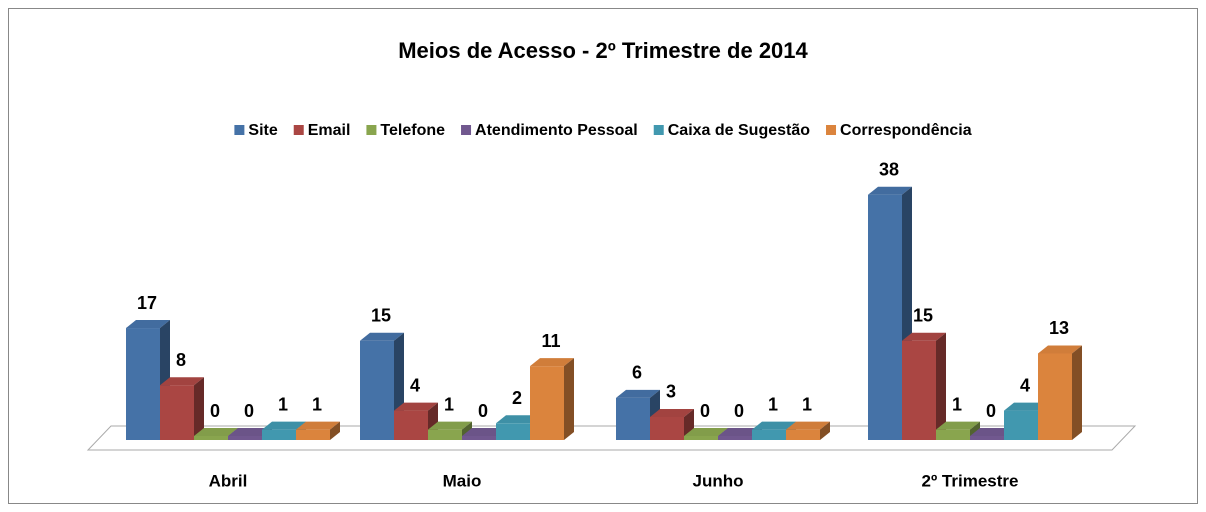 The image size is (1206, 512). Describe the element at coordinates (906, 130) in the screenshot. I see `legend-label: Correspondência` at that location.